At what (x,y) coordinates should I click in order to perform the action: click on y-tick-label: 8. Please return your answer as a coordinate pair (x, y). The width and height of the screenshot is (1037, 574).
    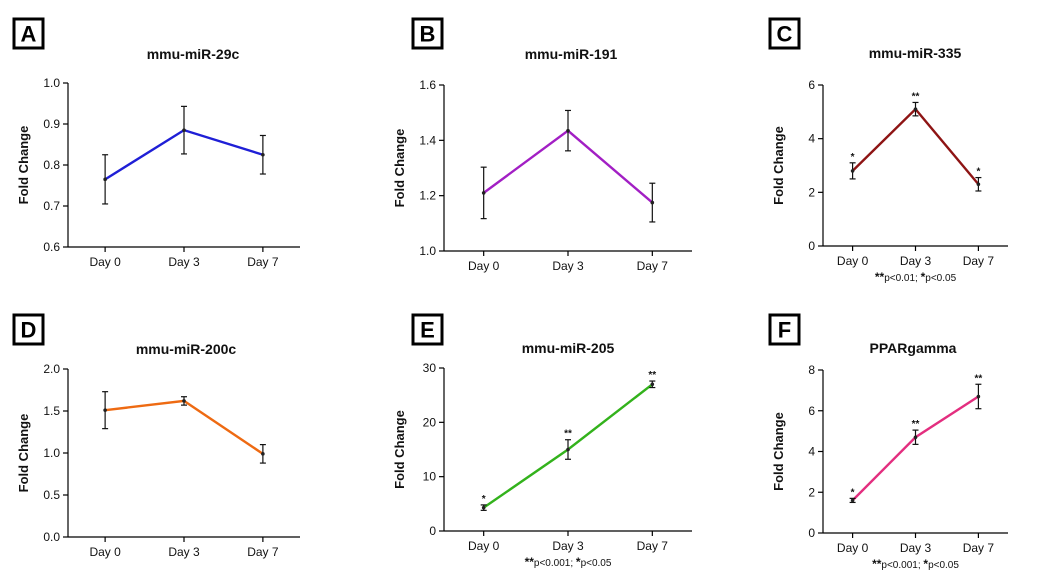
    Looking at the image, I should click on (811, 370).